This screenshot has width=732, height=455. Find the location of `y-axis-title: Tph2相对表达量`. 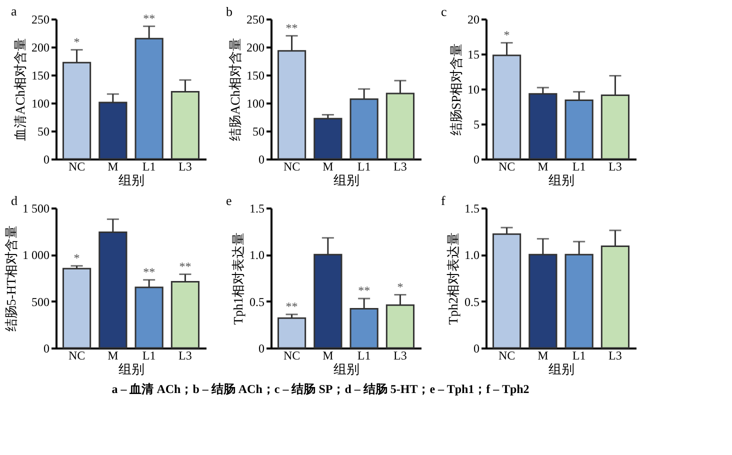

y-axis-title: Tph2相对表达量 is located at coordinates (453, 278).